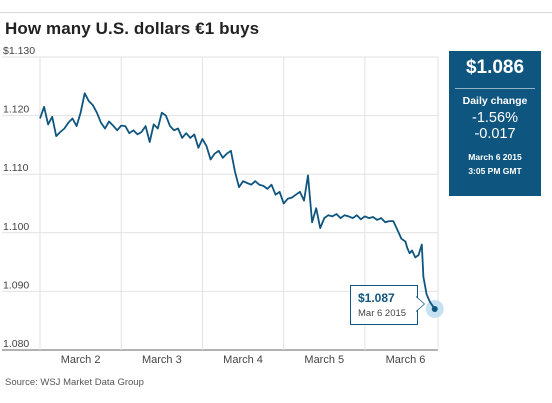  I want to click on last-value-callout: $1.087 Mar 6 2015, so click(384, 305).